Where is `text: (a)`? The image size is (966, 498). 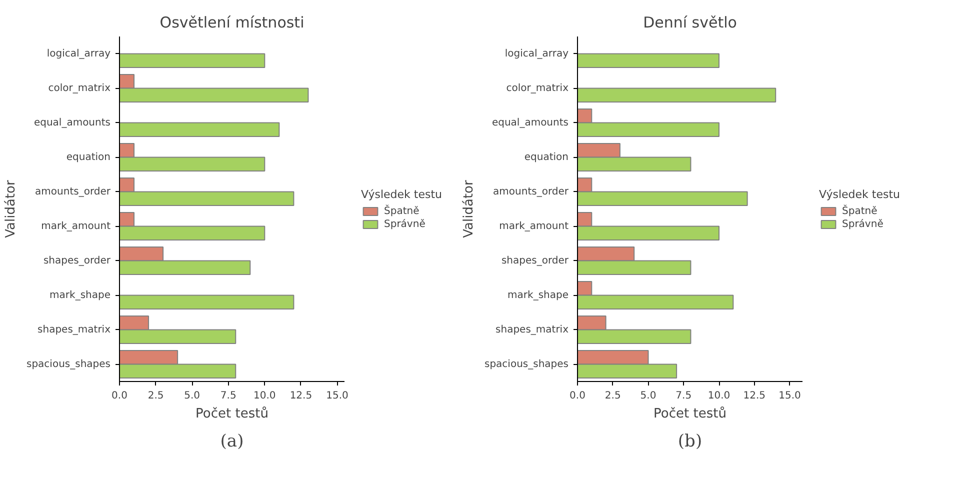 text: (a) is located at coordinates (232, 442).